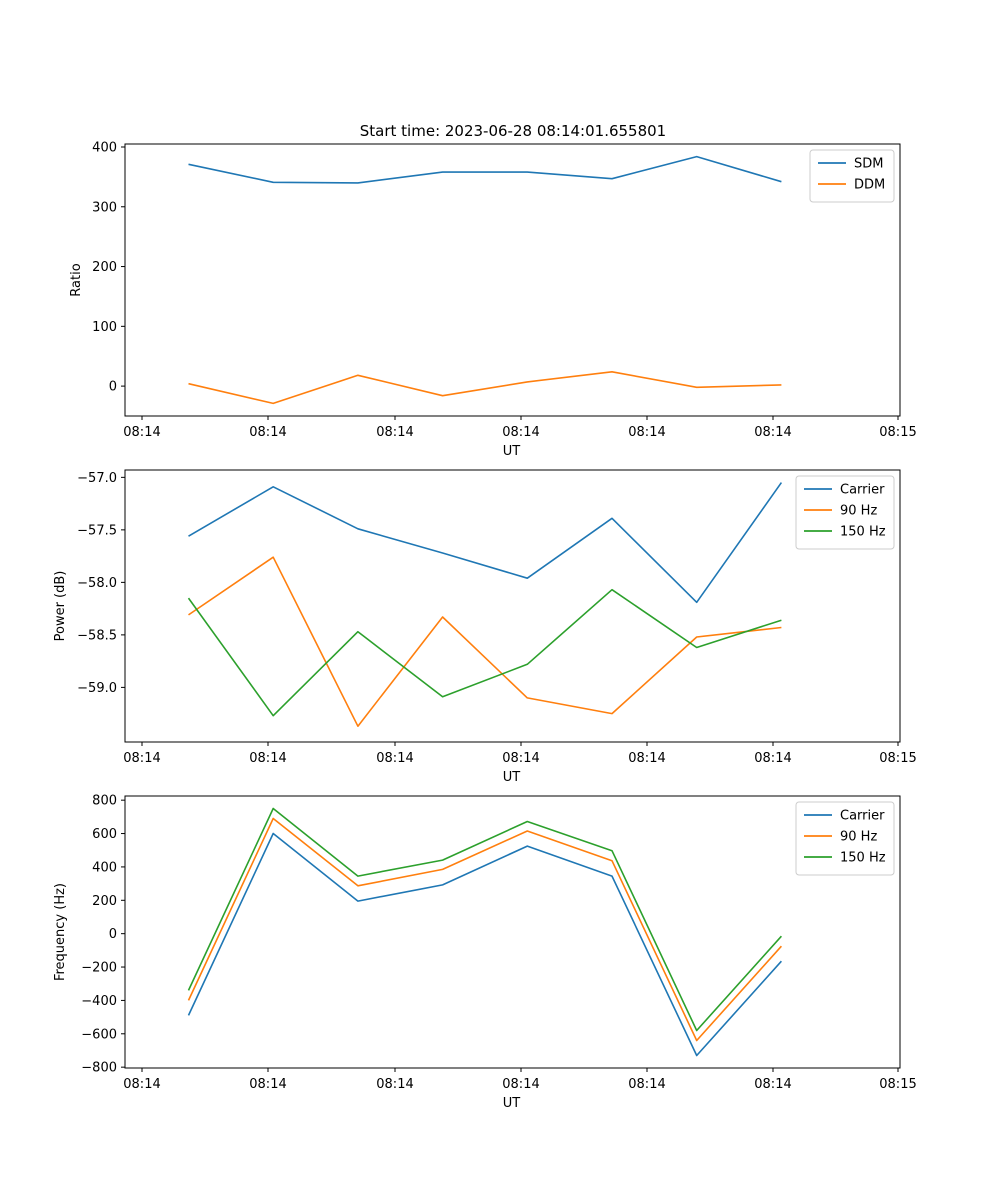 The image size is (1000, 1200). What do you see at coordinates (60, 932) in the screenshot?
I see `y-axis-label: Frequency (Hz)` at bounding box center [60, 932].